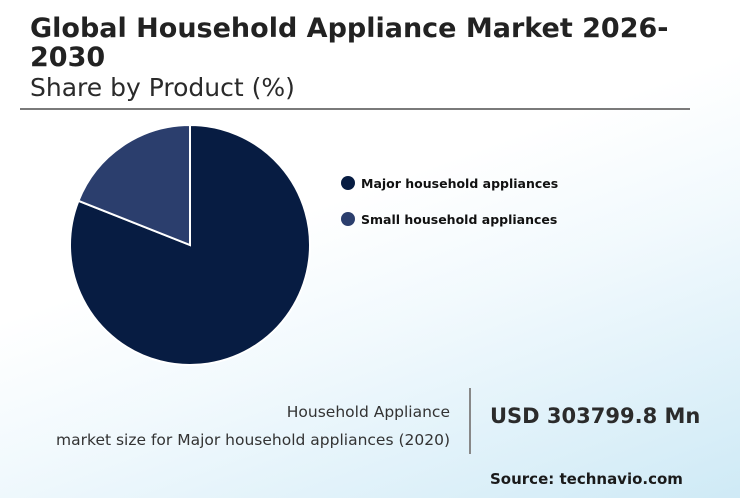 The height and width of the screenshot is (498, 740). I want to click on market-size-value: USD 303799.8 Mn, so click(595, 416).